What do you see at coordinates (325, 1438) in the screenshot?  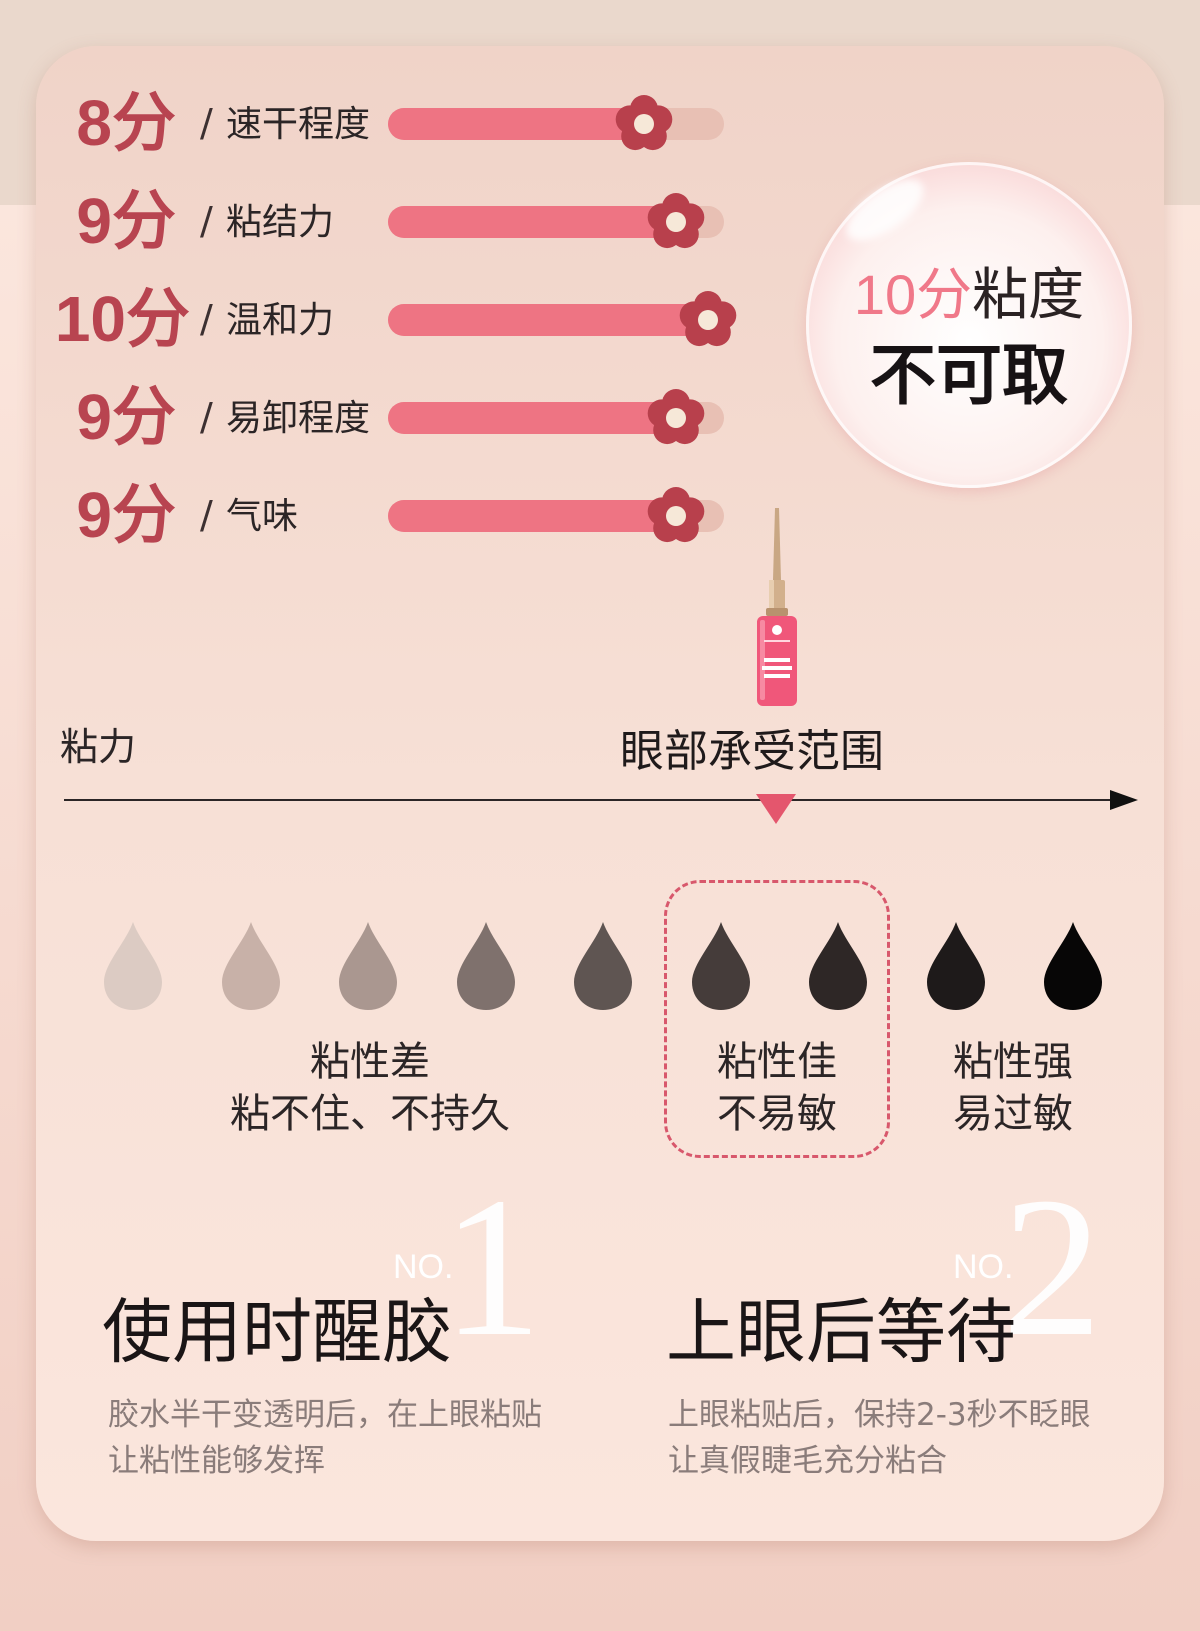 I see `step-description: 胶水半干变透明后，在上眼粘贴 让粘性能够发挥` at bounding box center [325, 1438].